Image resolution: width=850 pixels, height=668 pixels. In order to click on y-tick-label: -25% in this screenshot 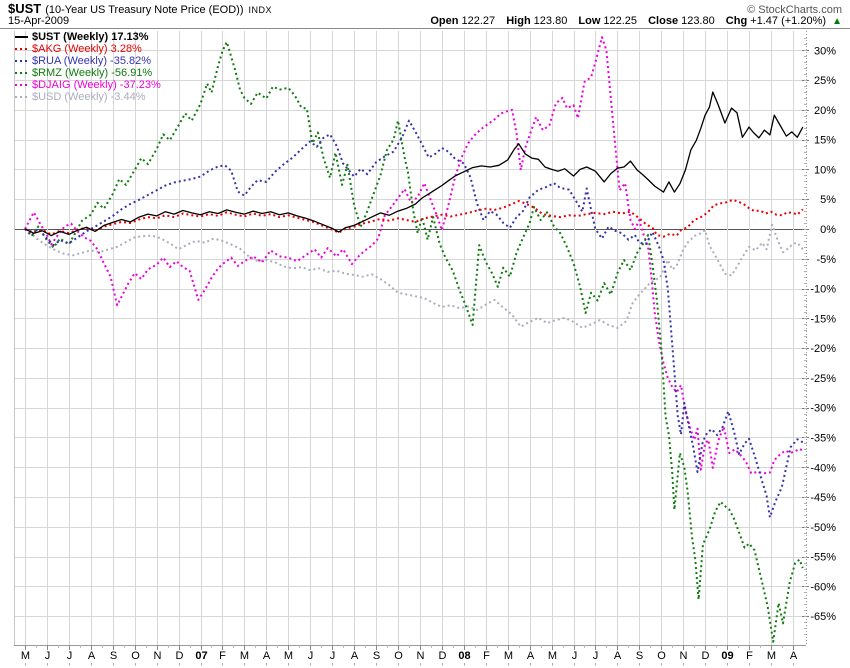, I will do `click(823, 379)`.